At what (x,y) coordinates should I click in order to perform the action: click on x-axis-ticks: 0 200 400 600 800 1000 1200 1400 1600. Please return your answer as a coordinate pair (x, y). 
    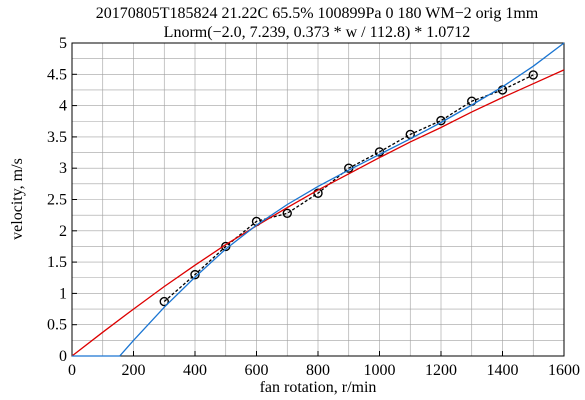
    Looking at the image, I should click on (324, 365).